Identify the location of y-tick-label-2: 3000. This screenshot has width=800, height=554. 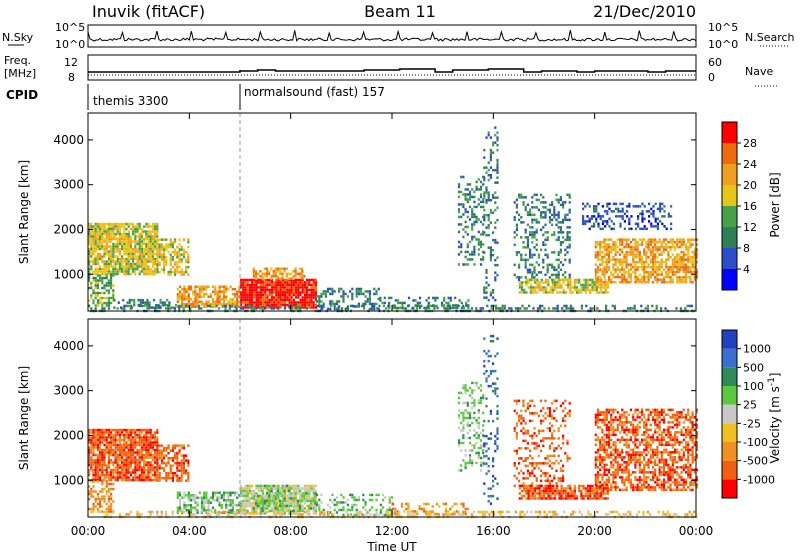
(68, 185).